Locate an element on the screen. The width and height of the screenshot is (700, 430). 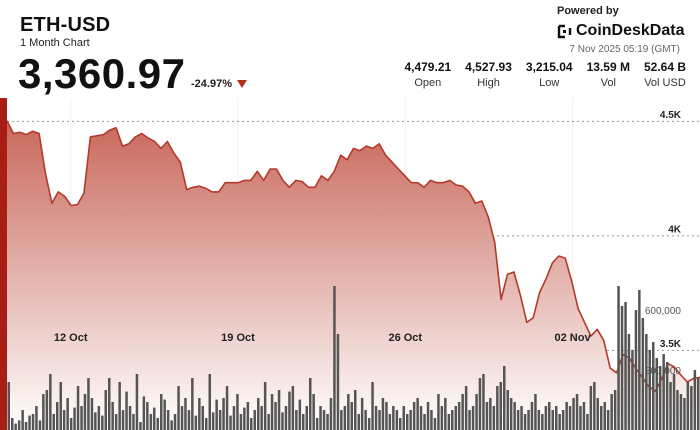
volume-tick-label: 600,000 is located at coordinates (663, 311).